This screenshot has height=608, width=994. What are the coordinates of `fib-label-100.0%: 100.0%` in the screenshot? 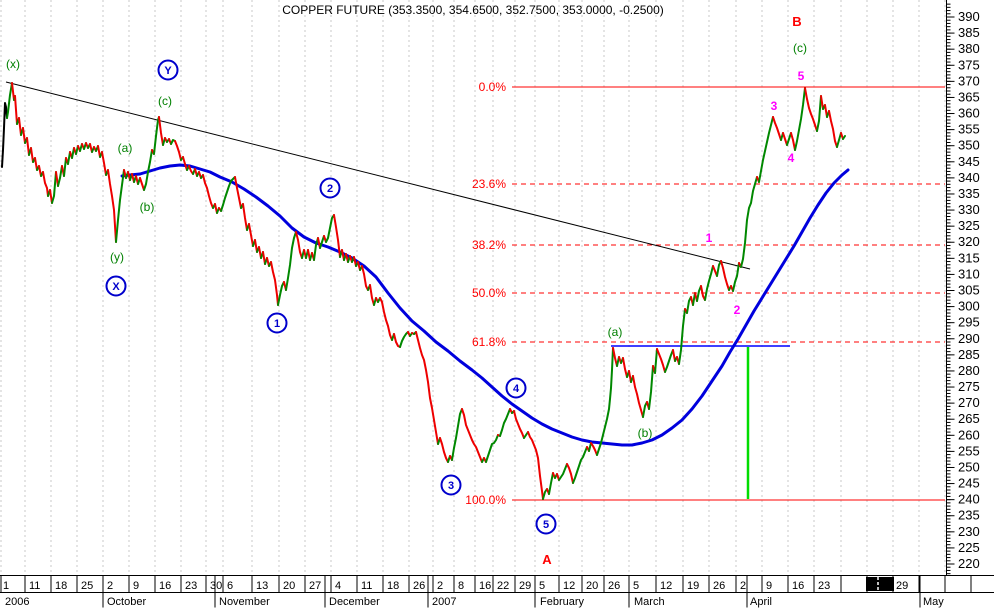 It's located at (485, 500).